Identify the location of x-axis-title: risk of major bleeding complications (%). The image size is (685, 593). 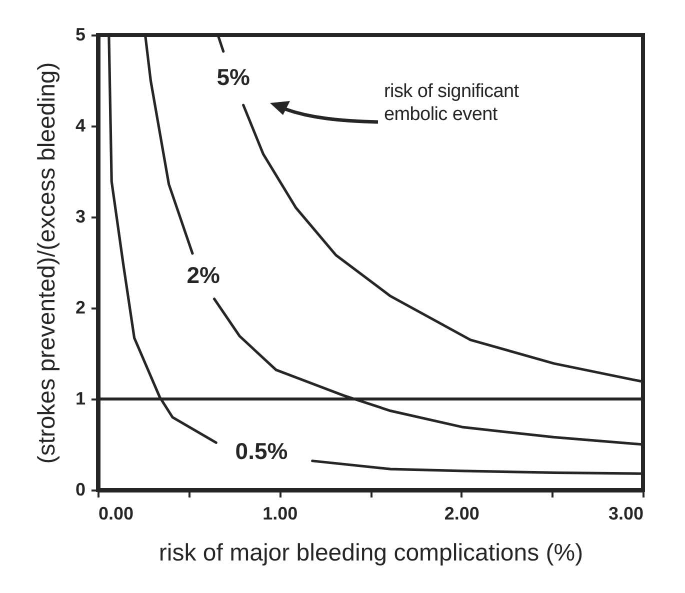
(371, 553).